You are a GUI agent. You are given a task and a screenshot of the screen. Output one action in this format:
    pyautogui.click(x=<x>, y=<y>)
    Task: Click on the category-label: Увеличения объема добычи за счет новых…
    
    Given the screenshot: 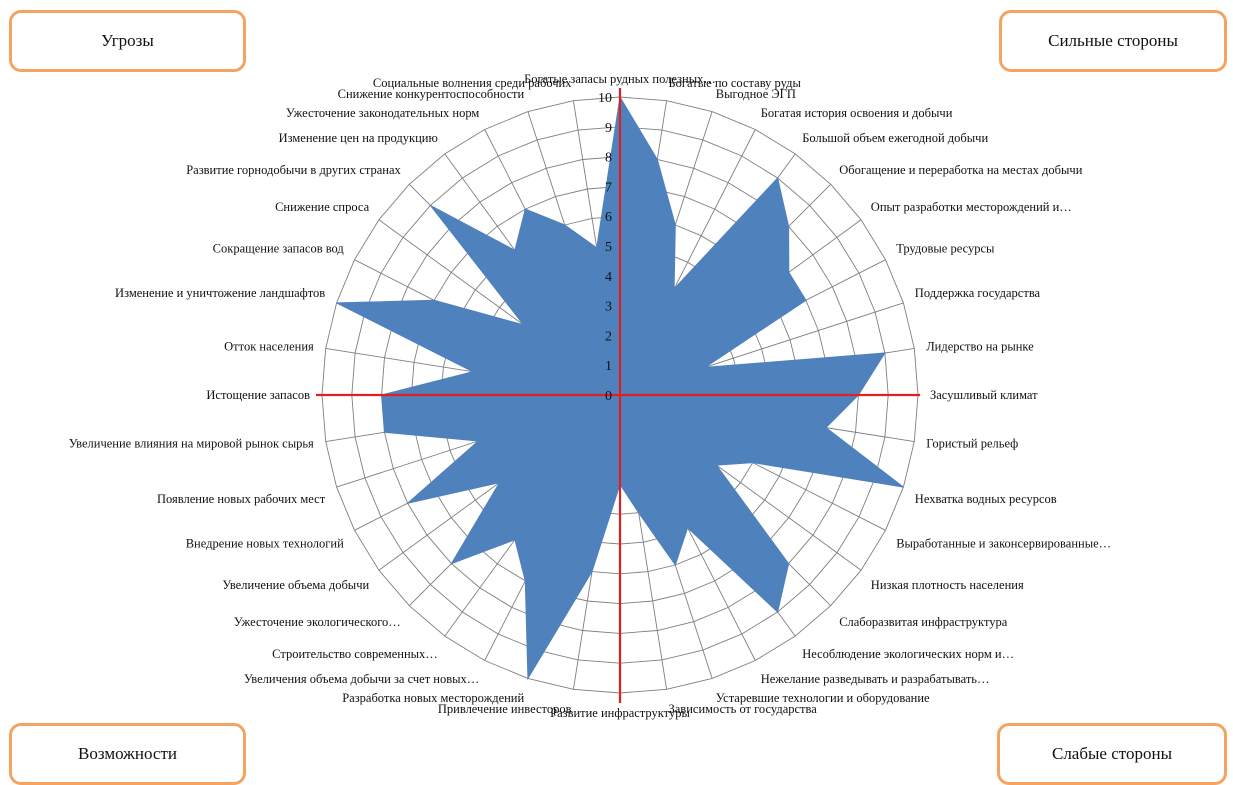 What is the action you would take?
    pyautogui.click(x=361, y=679)
    